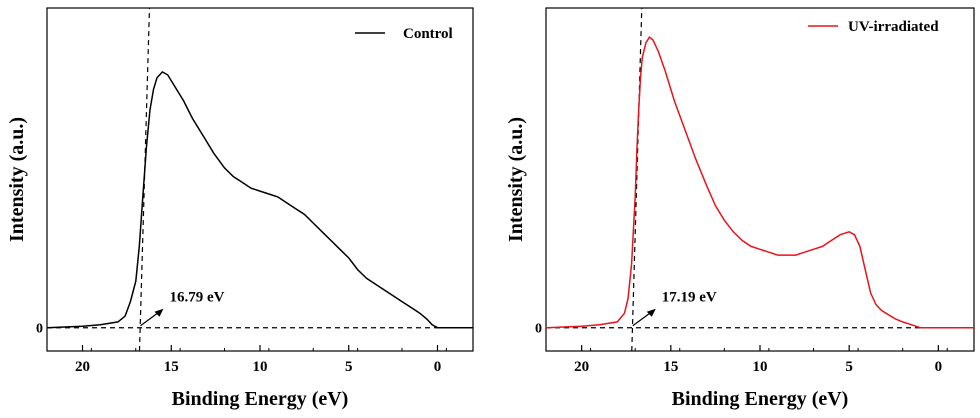  What do you see at coordinates (196, 298) in the screenshot?
I see `cutoff-label: 16.79 eV` at bounding box center [196, 298].